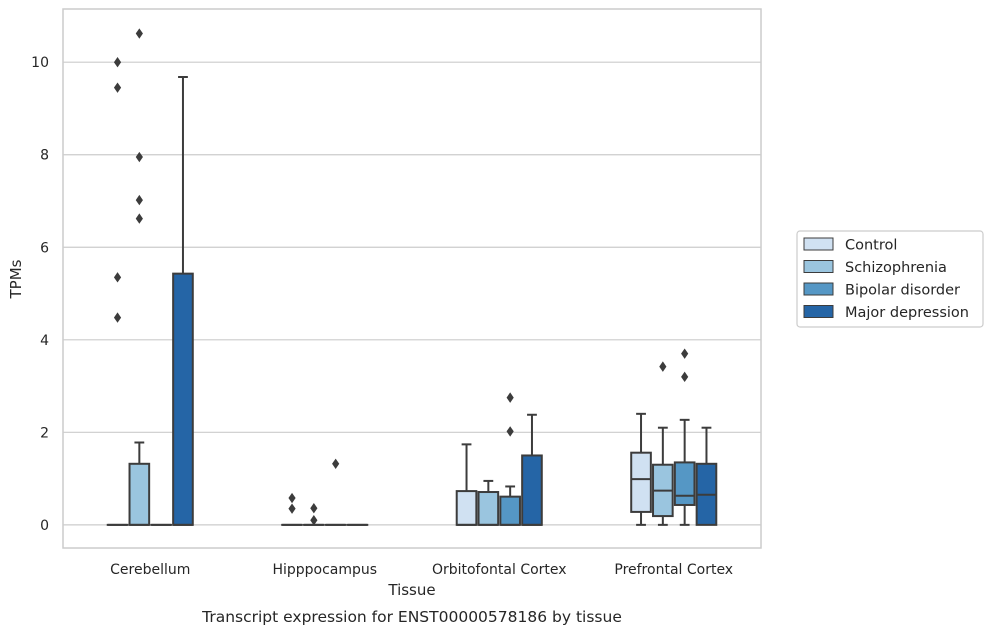  What do you see at coordinates (902, 291) in the screenshot?
I see `legend-label: Bipolar disorder` at bounding box center [902, 291].